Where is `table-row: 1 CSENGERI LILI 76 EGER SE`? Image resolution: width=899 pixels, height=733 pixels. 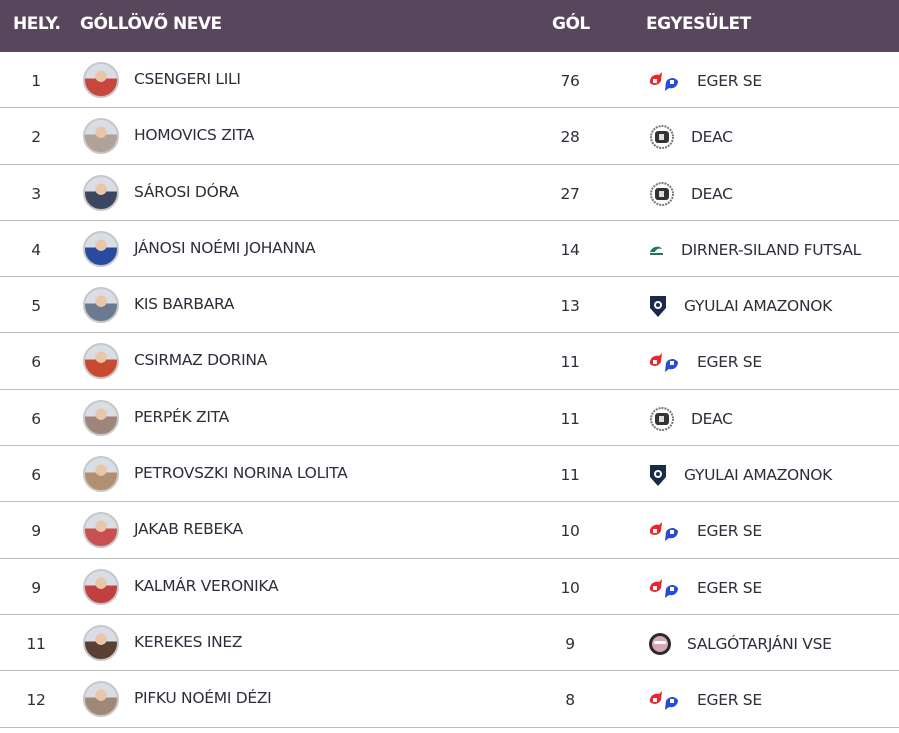
table-row: 1 CSENGERI LILI 76 EGER SE is located at coordinates (449, 80).